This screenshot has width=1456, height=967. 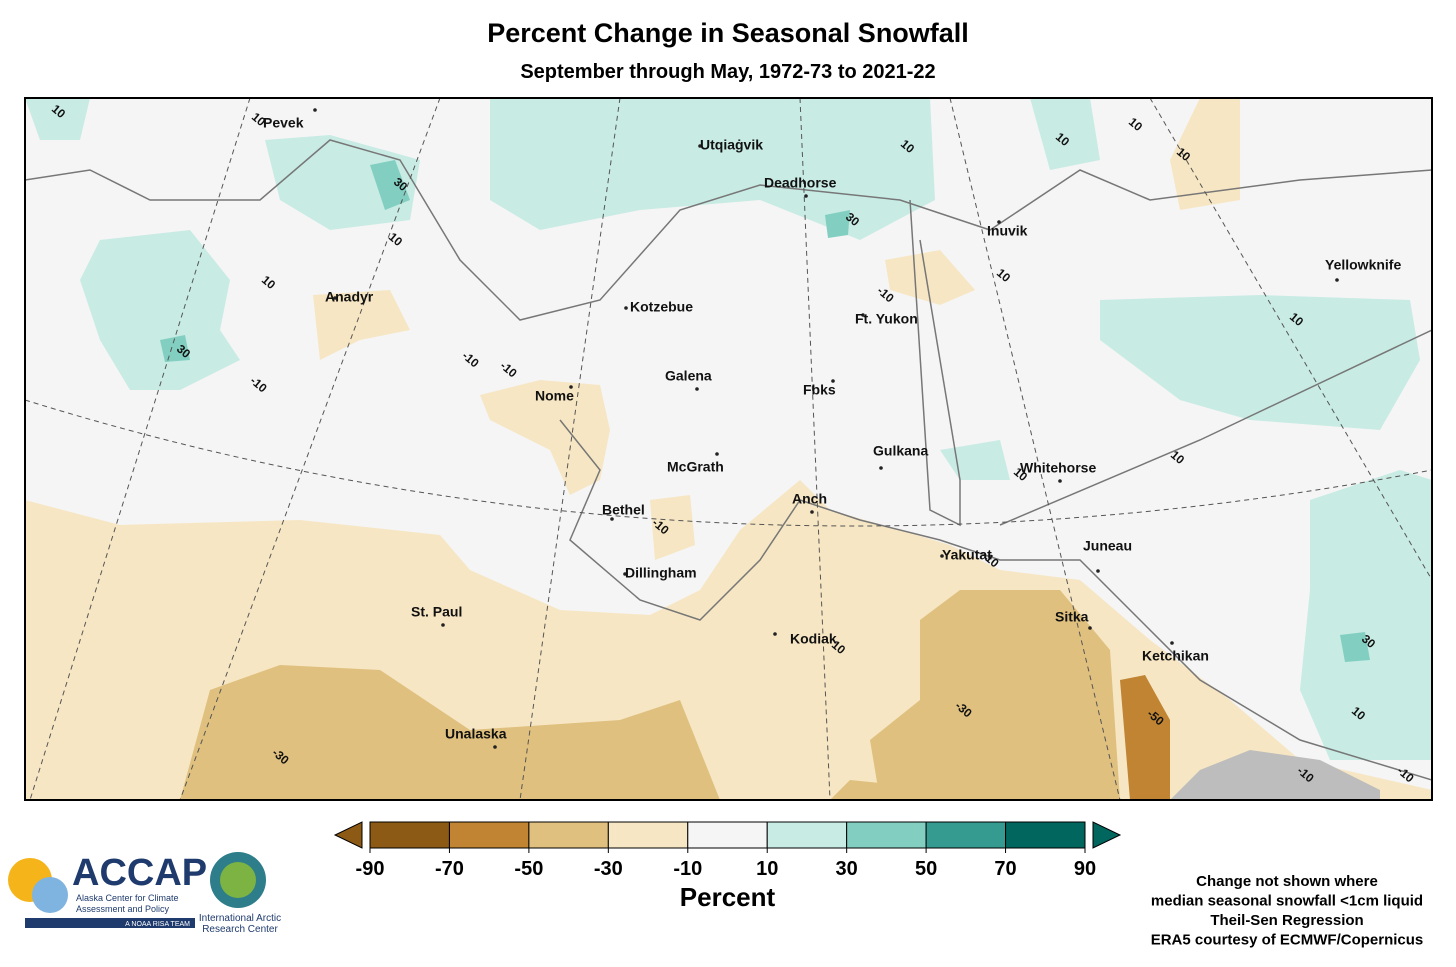 What do you see at coordinates (900, 451) in the screenshot?
I see `place-label: Gulkana` at bounding box center [900, 451].